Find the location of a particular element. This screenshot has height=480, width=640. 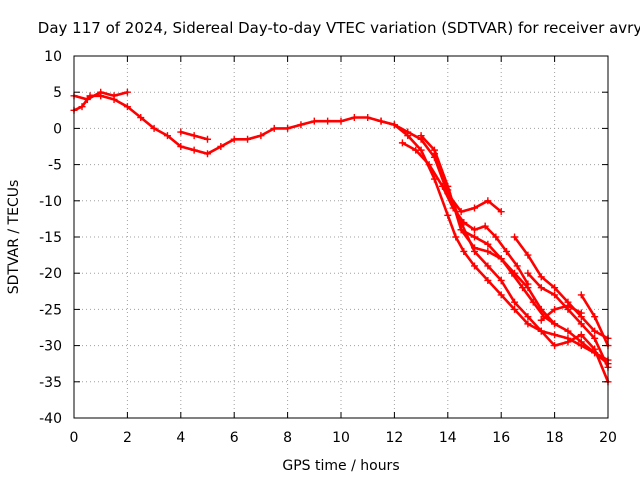

y-tick-label: -5 is located at coordinates (55, 166).